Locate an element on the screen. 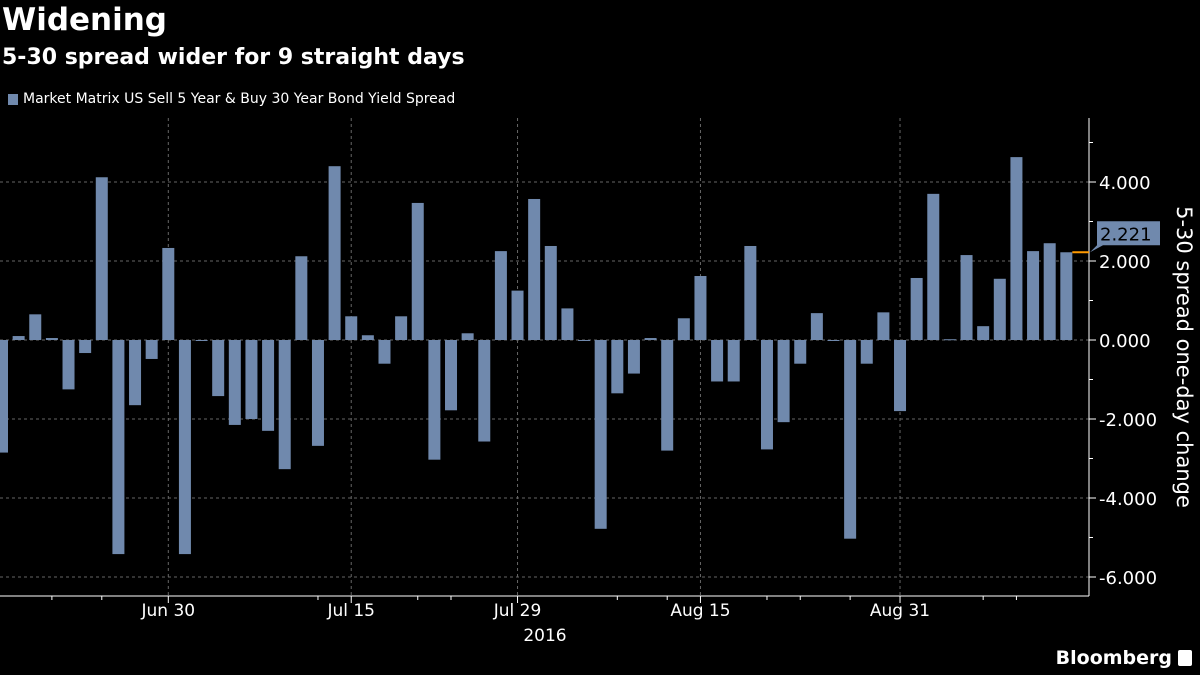  chart-subtitle: 5-30 spread wider for 9 straight days is located at coordinates (233, 57).